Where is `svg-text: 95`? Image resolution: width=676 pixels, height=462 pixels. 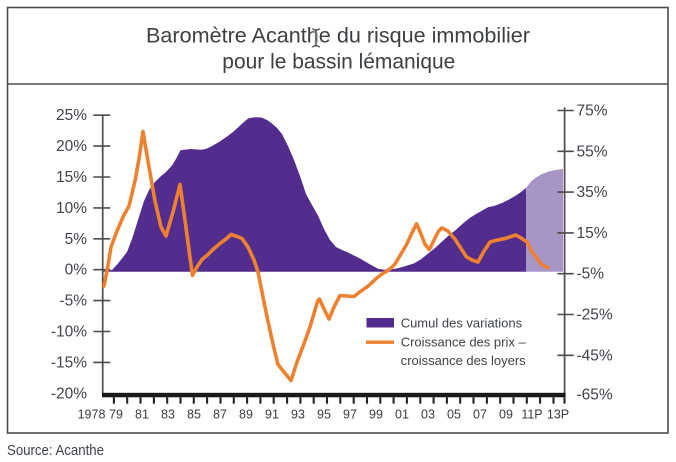
svg-text: 95 is located at coordinates (324, 415).